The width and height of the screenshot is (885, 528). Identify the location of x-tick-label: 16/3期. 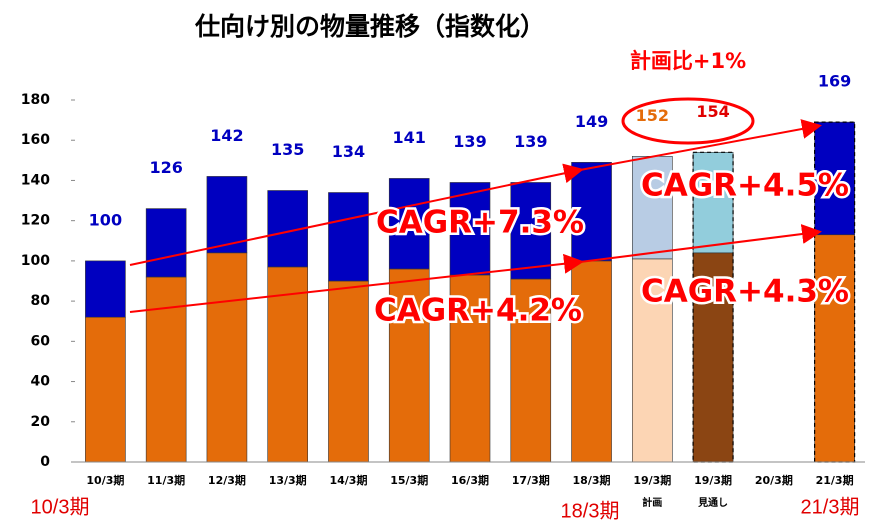
(470, 480).